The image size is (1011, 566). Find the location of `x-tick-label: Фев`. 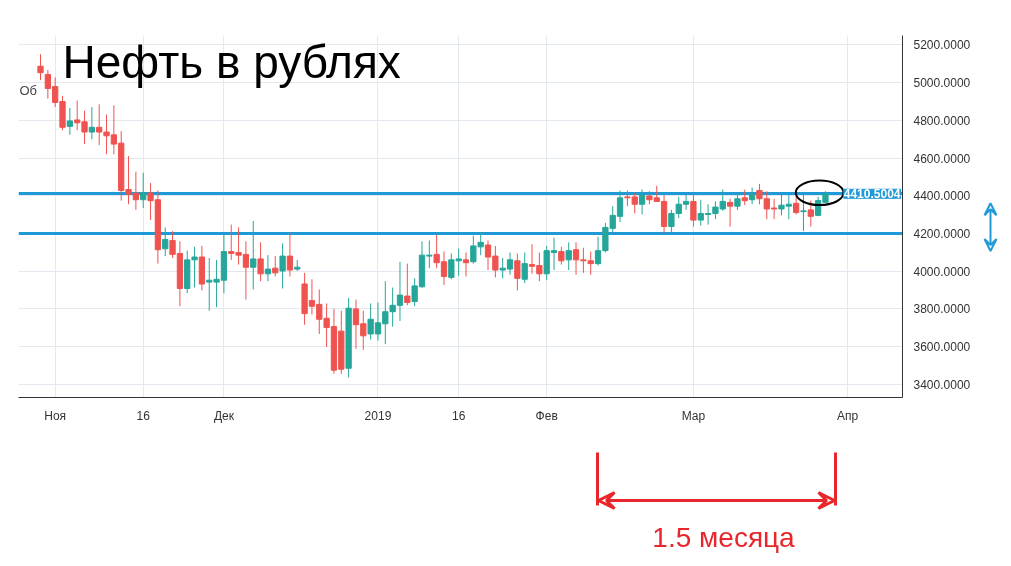

x-tick-label: Фев is located at coordinates (546, 415).